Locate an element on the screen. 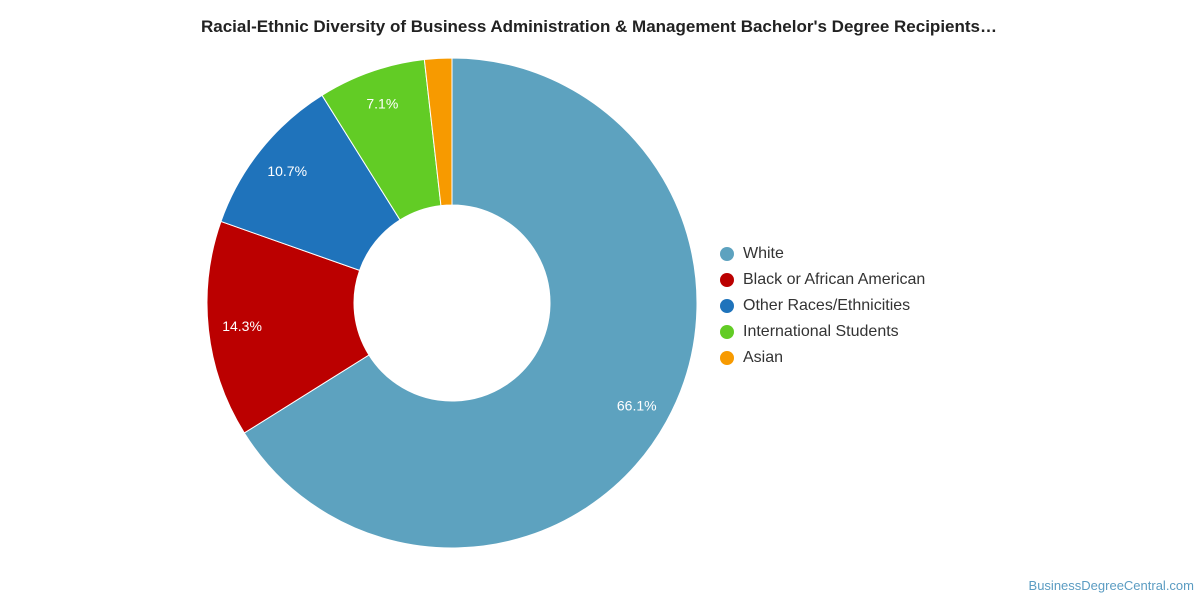 The image size is (1200, 600). legend-item: Black or African American is located at coordinates (822, 280).